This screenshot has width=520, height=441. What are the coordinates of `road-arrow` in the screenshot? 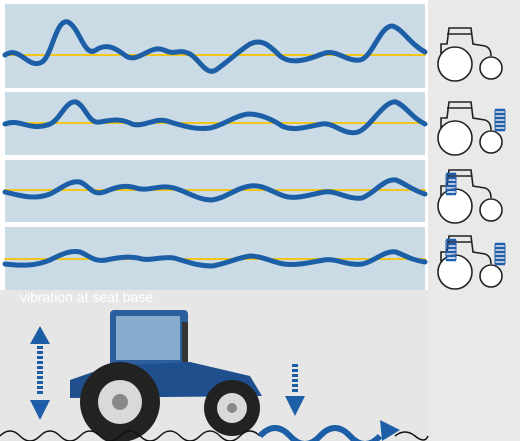 It's located at (390, 430).